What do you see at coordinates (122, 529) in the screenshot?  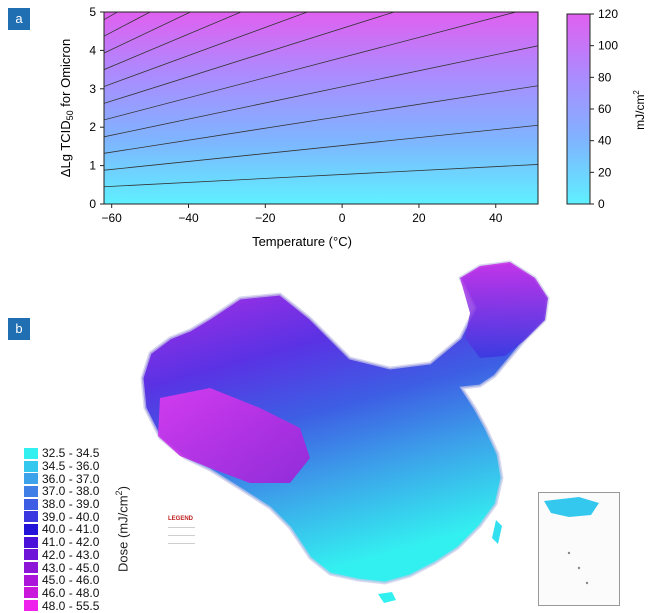 I see `dose-legend-title: Dose (mJ/cm2)` at bounding box center [122, 529].